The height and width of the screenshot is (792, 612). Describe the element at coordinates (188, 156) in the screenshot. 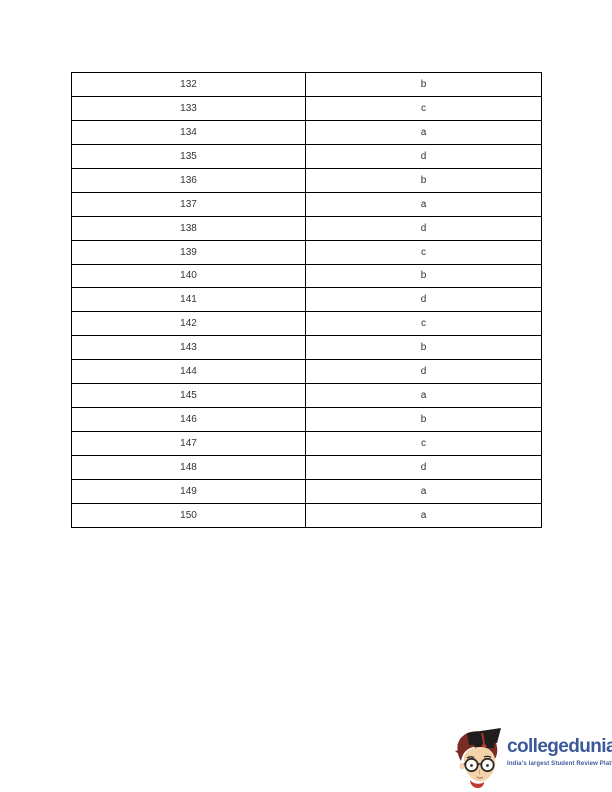

I see `question-number-cell: 135` at that location.